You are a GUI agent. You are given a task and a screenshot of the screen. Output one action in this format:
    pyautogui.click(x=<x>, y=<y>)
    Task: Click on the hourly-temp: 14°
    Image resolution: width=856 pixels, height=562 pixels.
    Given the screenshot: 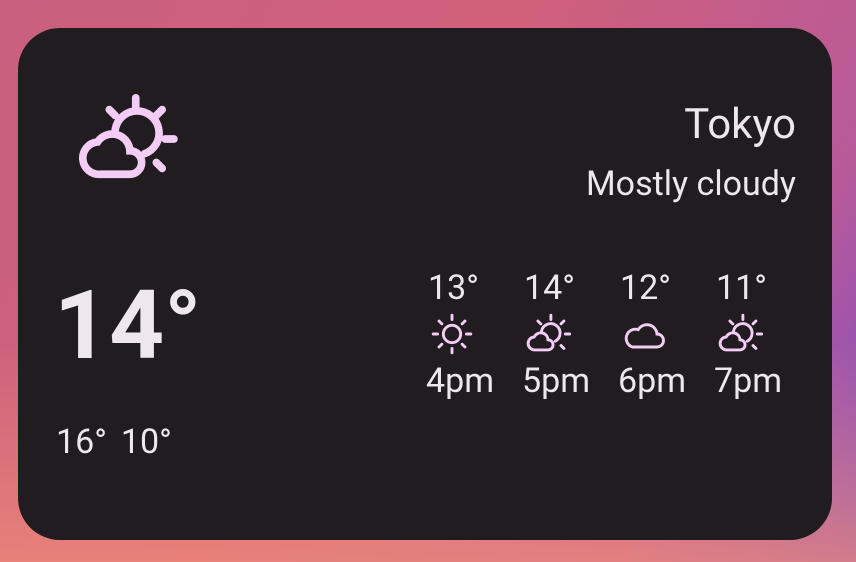 What is the action you would take?
    pyautogui.click(x=549, y=288)
    